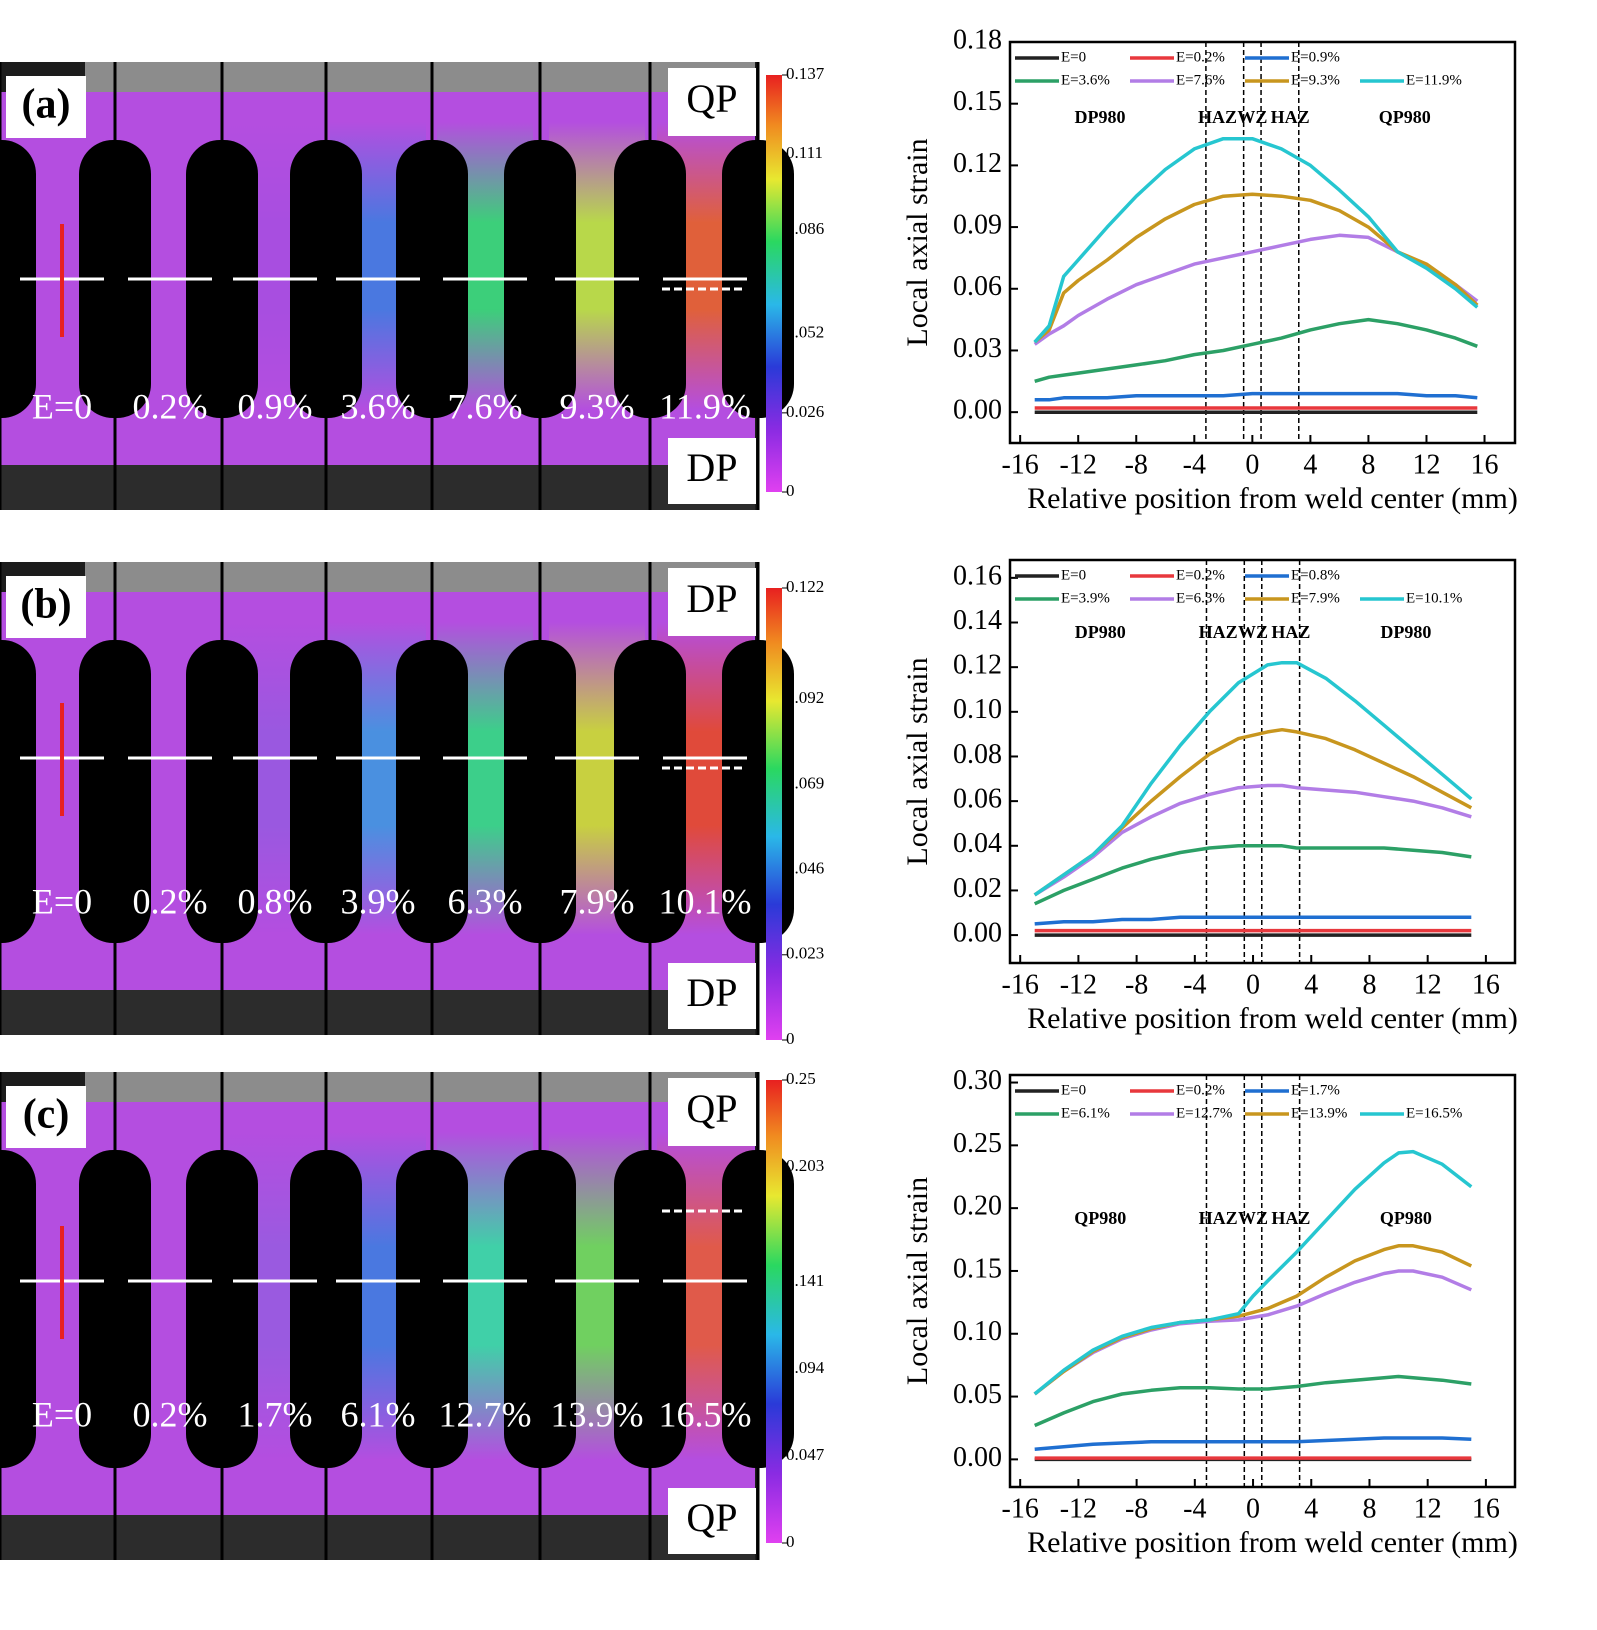 The width and height of the screenshot is (1597, 1630). What do you see at coordinates (377, 1012) in the screenshot?
I see `speckle-bottom` at bounding box center [377, 1012].